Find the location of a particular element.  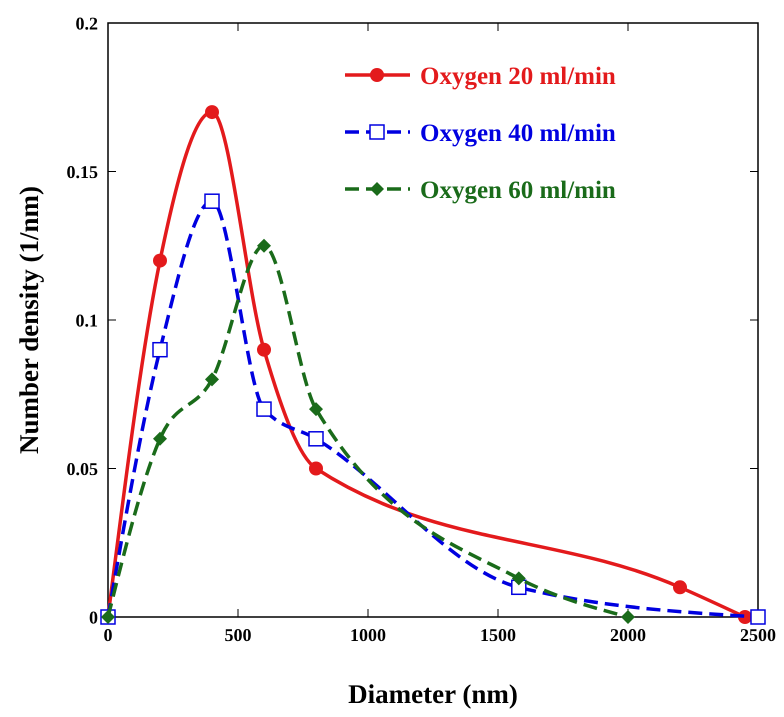

legend-label: Oxygen 60 ml/min is located at coordinates (518, 190).